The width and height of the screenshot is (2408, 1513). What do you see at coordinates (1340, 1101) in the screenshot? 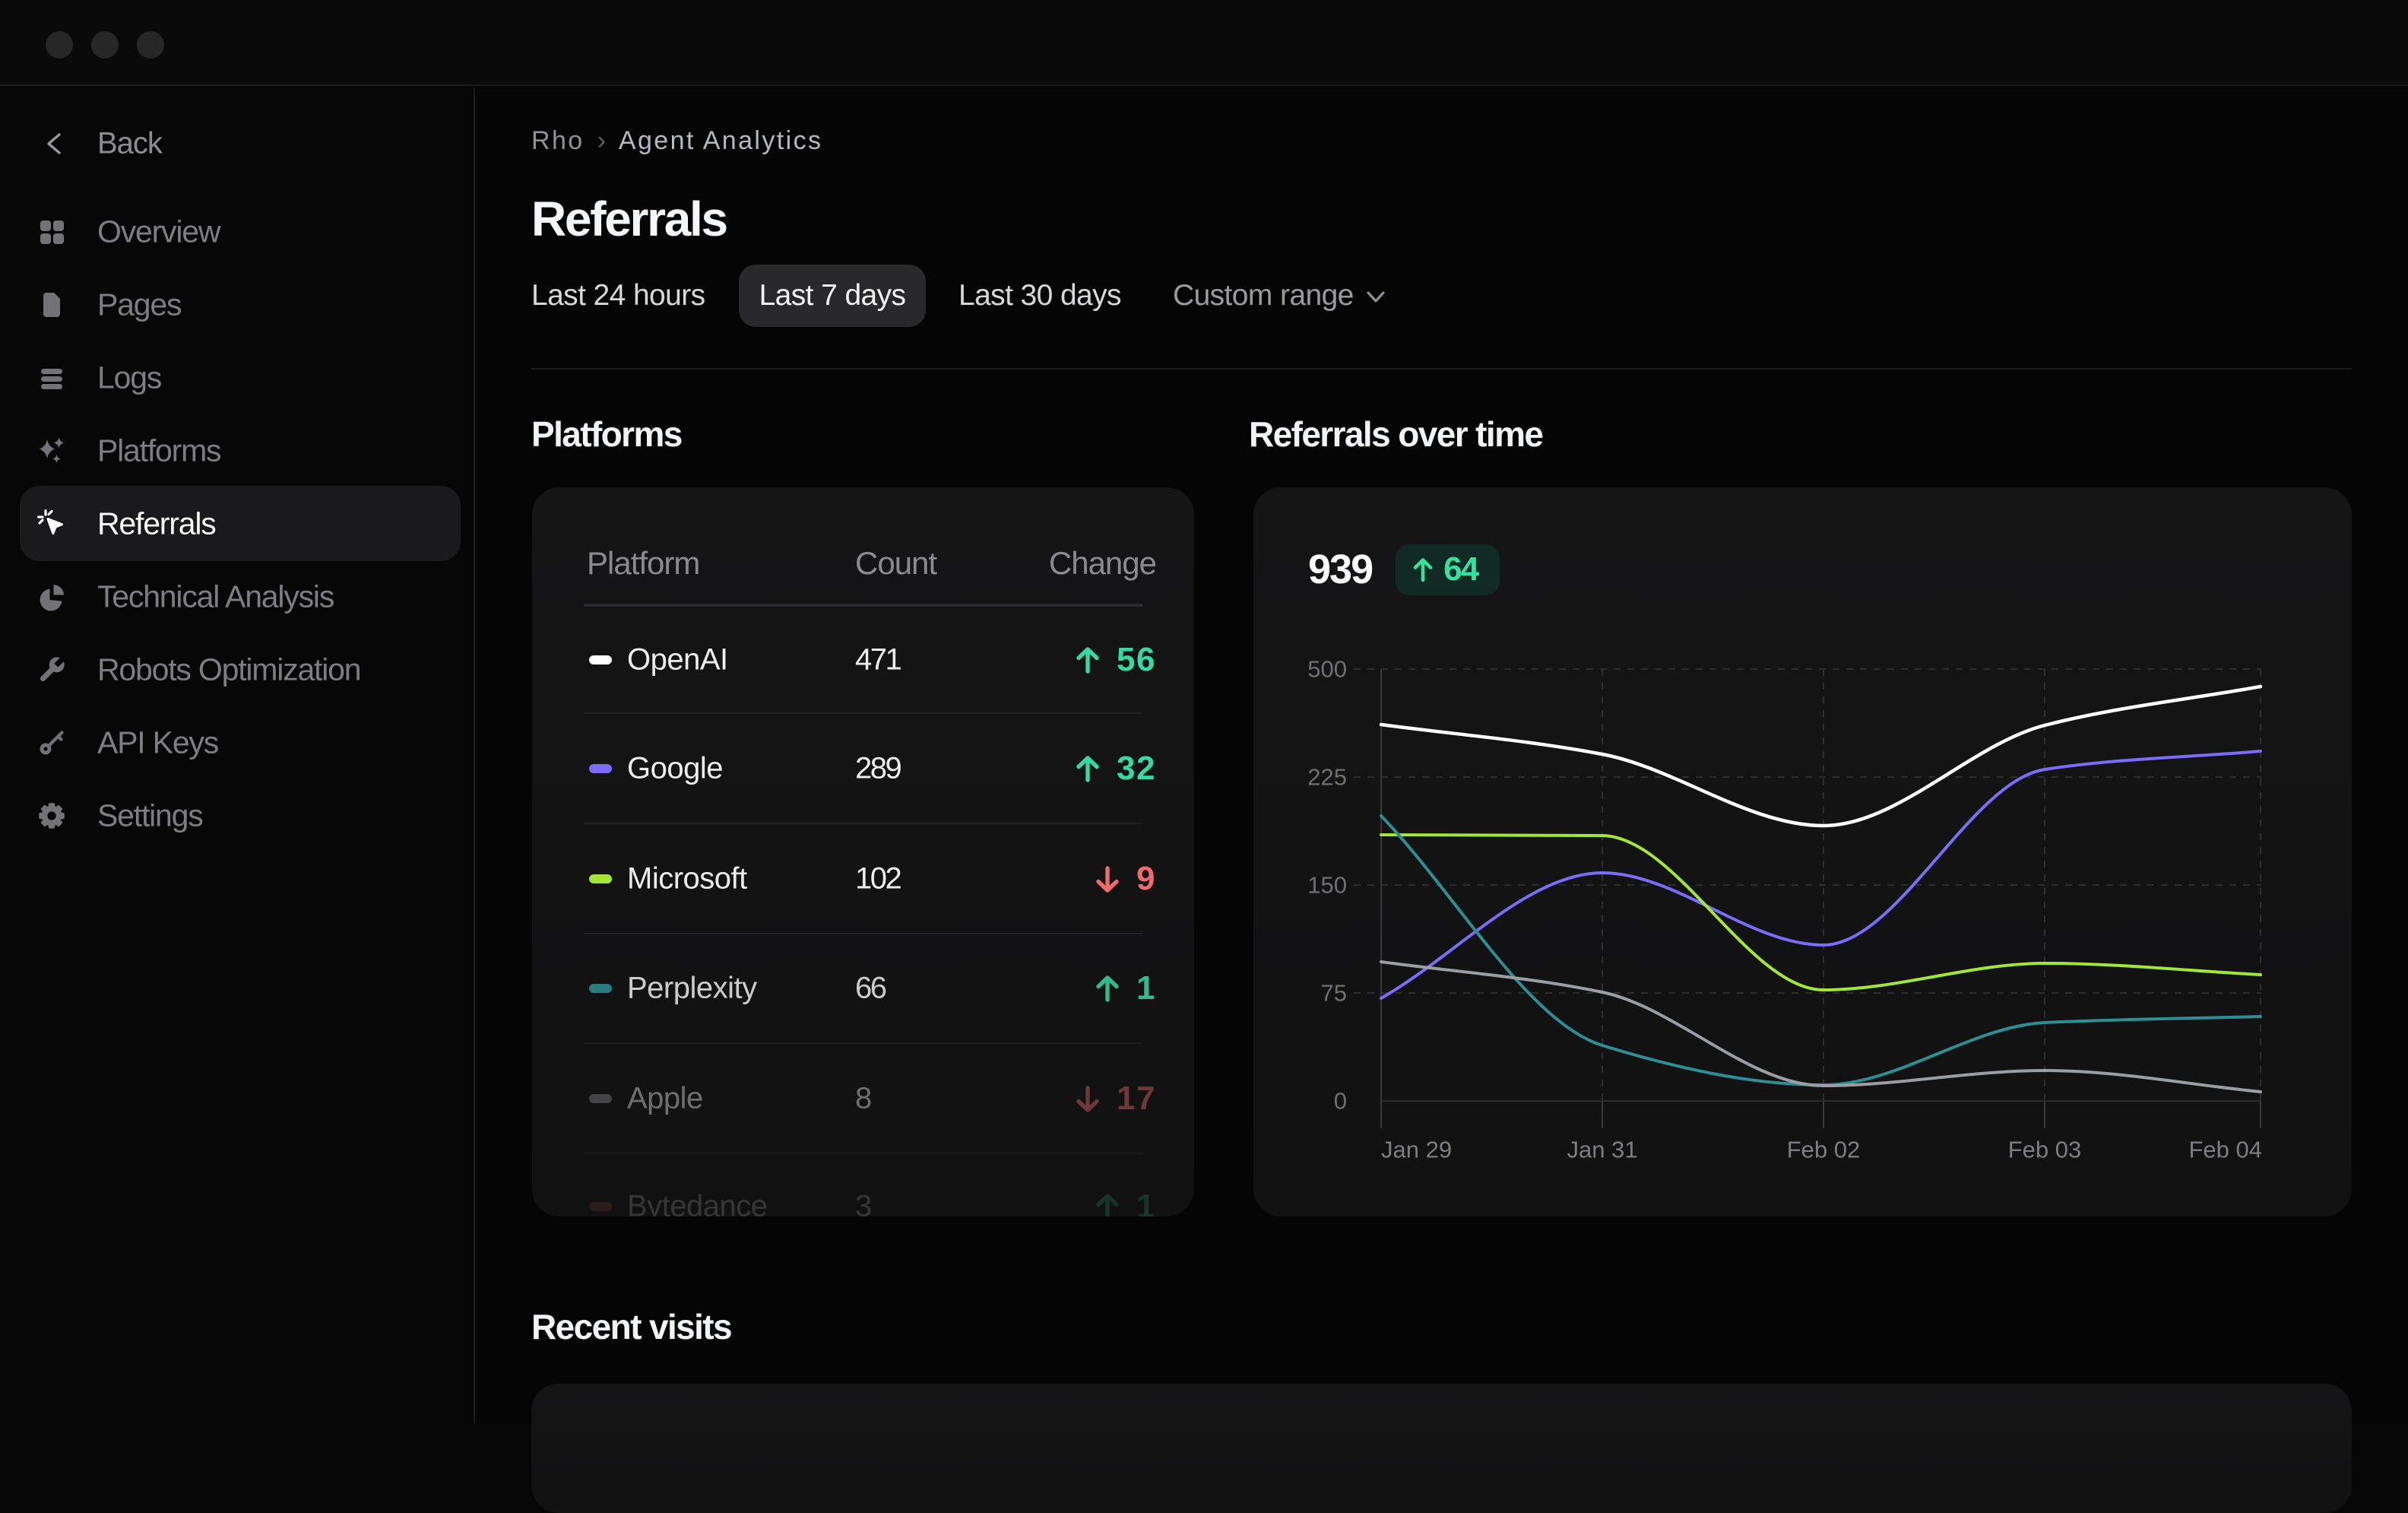
I see `svg-text: 0` at bounding box center [1340, 1101].